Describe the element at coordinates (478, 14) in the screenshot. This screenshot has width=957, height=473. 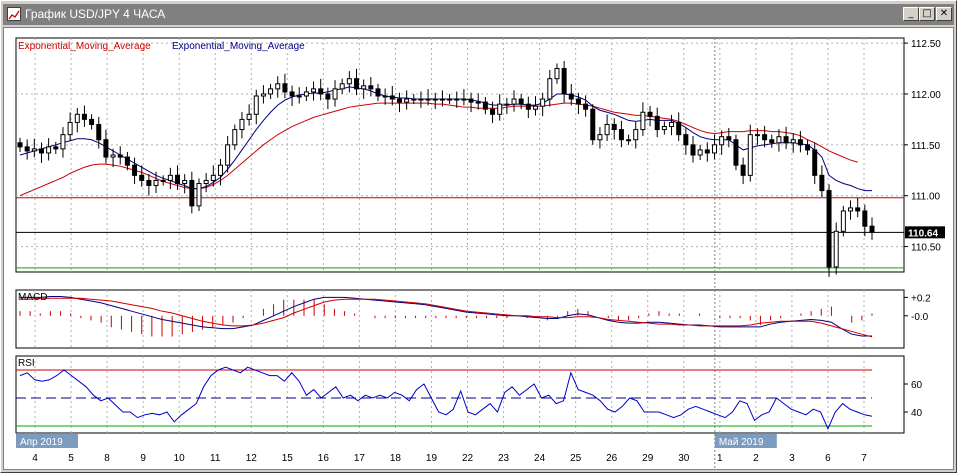
I see `title-bar: График USD/JPY 4 ЧАСА _ □ ✕` at that location.